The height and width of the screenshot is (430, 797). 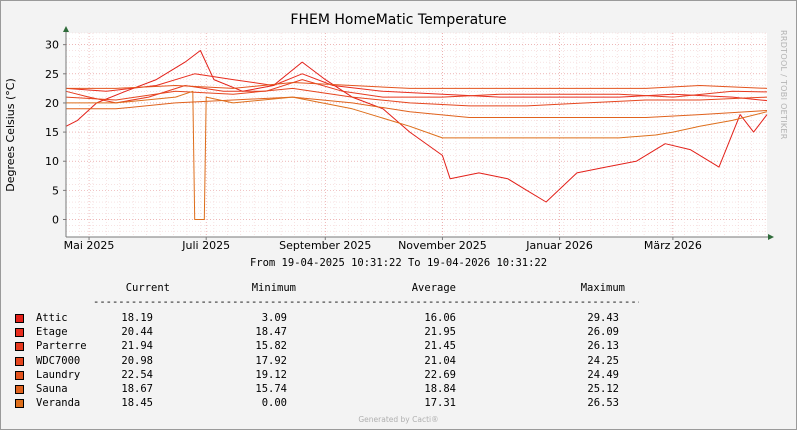 I want to click on legend-minimum-value: 19.12, so click(x=271, y=374).